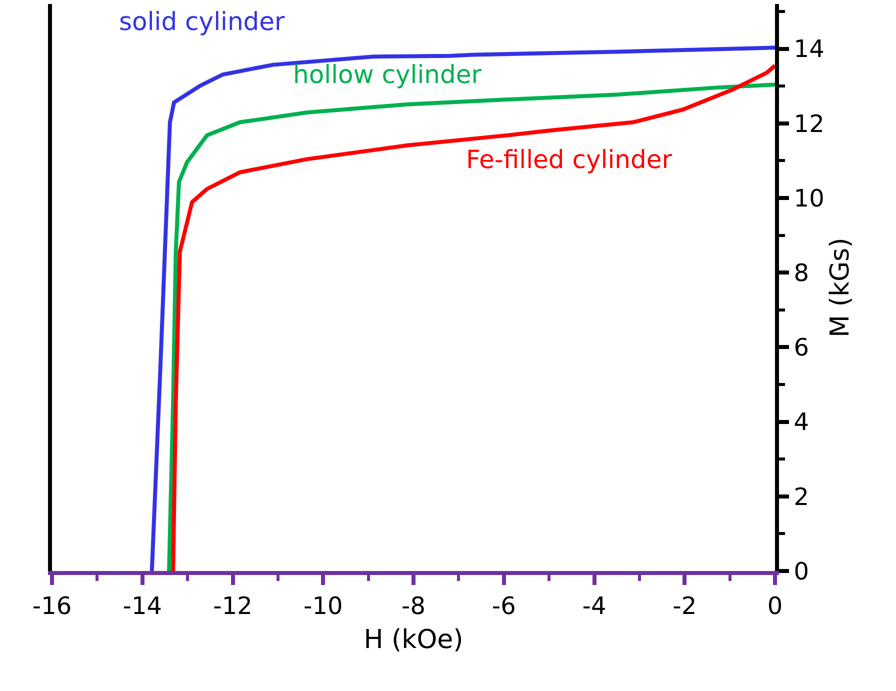  What do you see at coordinates (841, 288) in the screenshot?
I see `y-axis-title: M (kGs)` at bounding box center [841, 288].